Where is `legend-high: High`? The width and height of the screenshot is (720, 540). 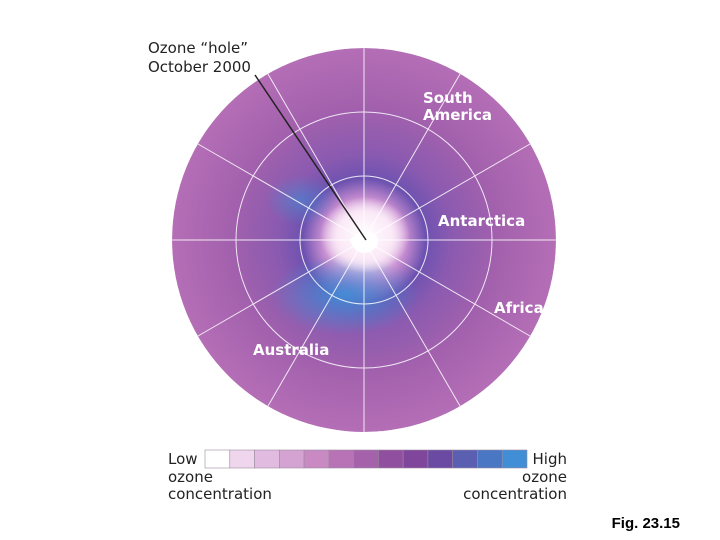 legend-high: High is located at coordinates (550, 459).